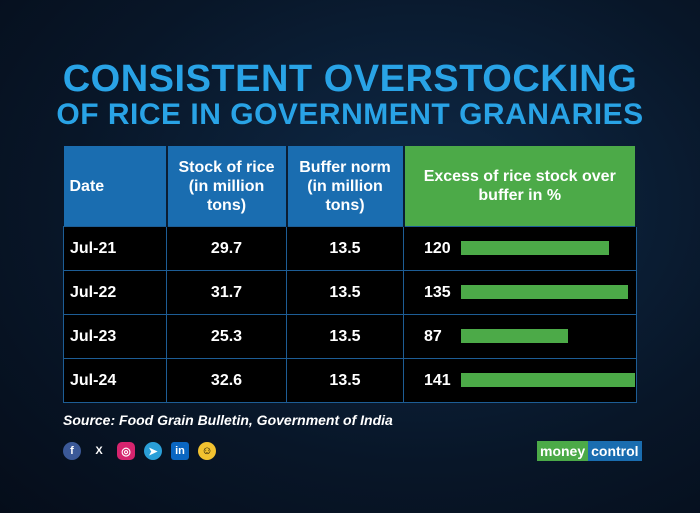 The image size is (700, 513). What do you see at coordinates (115, 186) in the screenshot?
I see `header-date: Date` at bounding box center [115, 186].